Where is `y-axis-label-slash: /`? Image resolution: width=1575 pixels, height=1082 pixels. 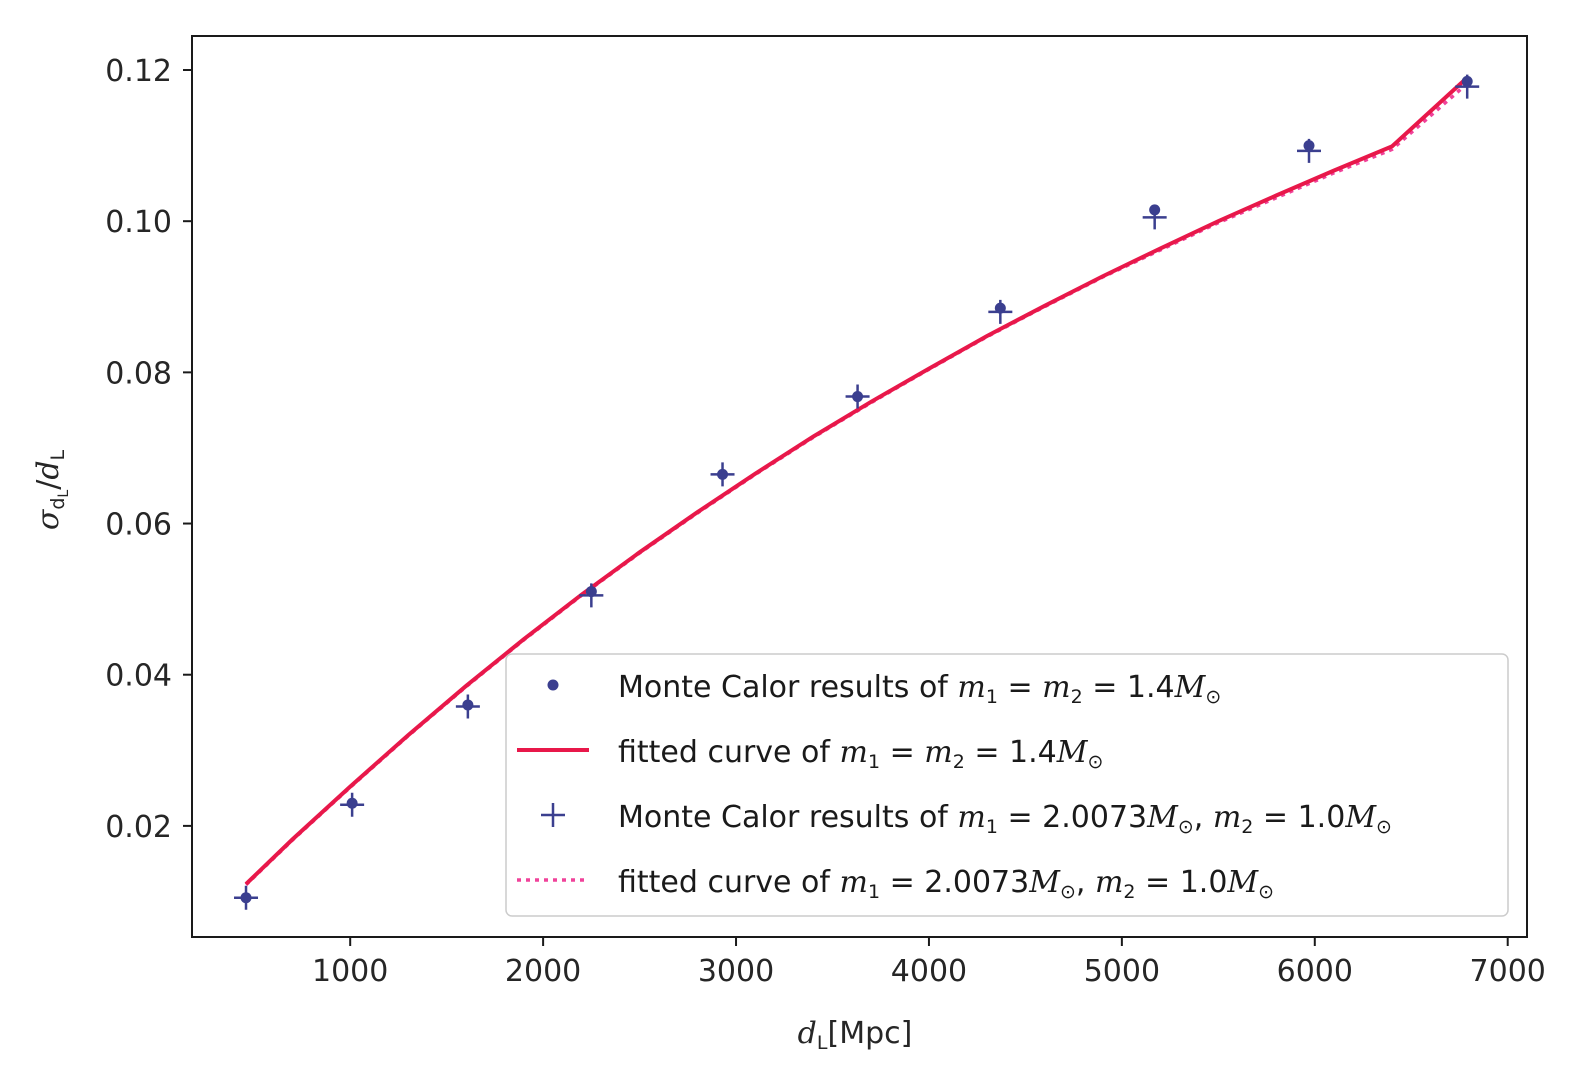 y-axis-label-slash: / is located at coordinates (48, 484).